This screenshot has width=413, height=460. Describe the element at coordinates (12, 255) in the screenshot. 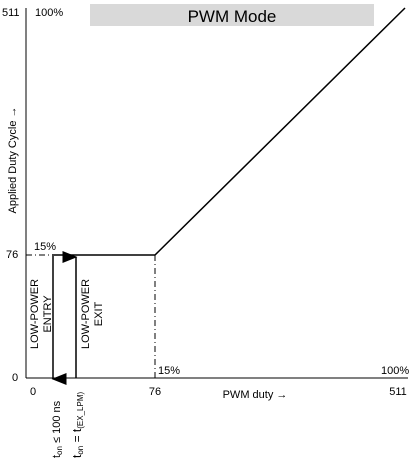

I see `y-tick-76: 76` at that location.